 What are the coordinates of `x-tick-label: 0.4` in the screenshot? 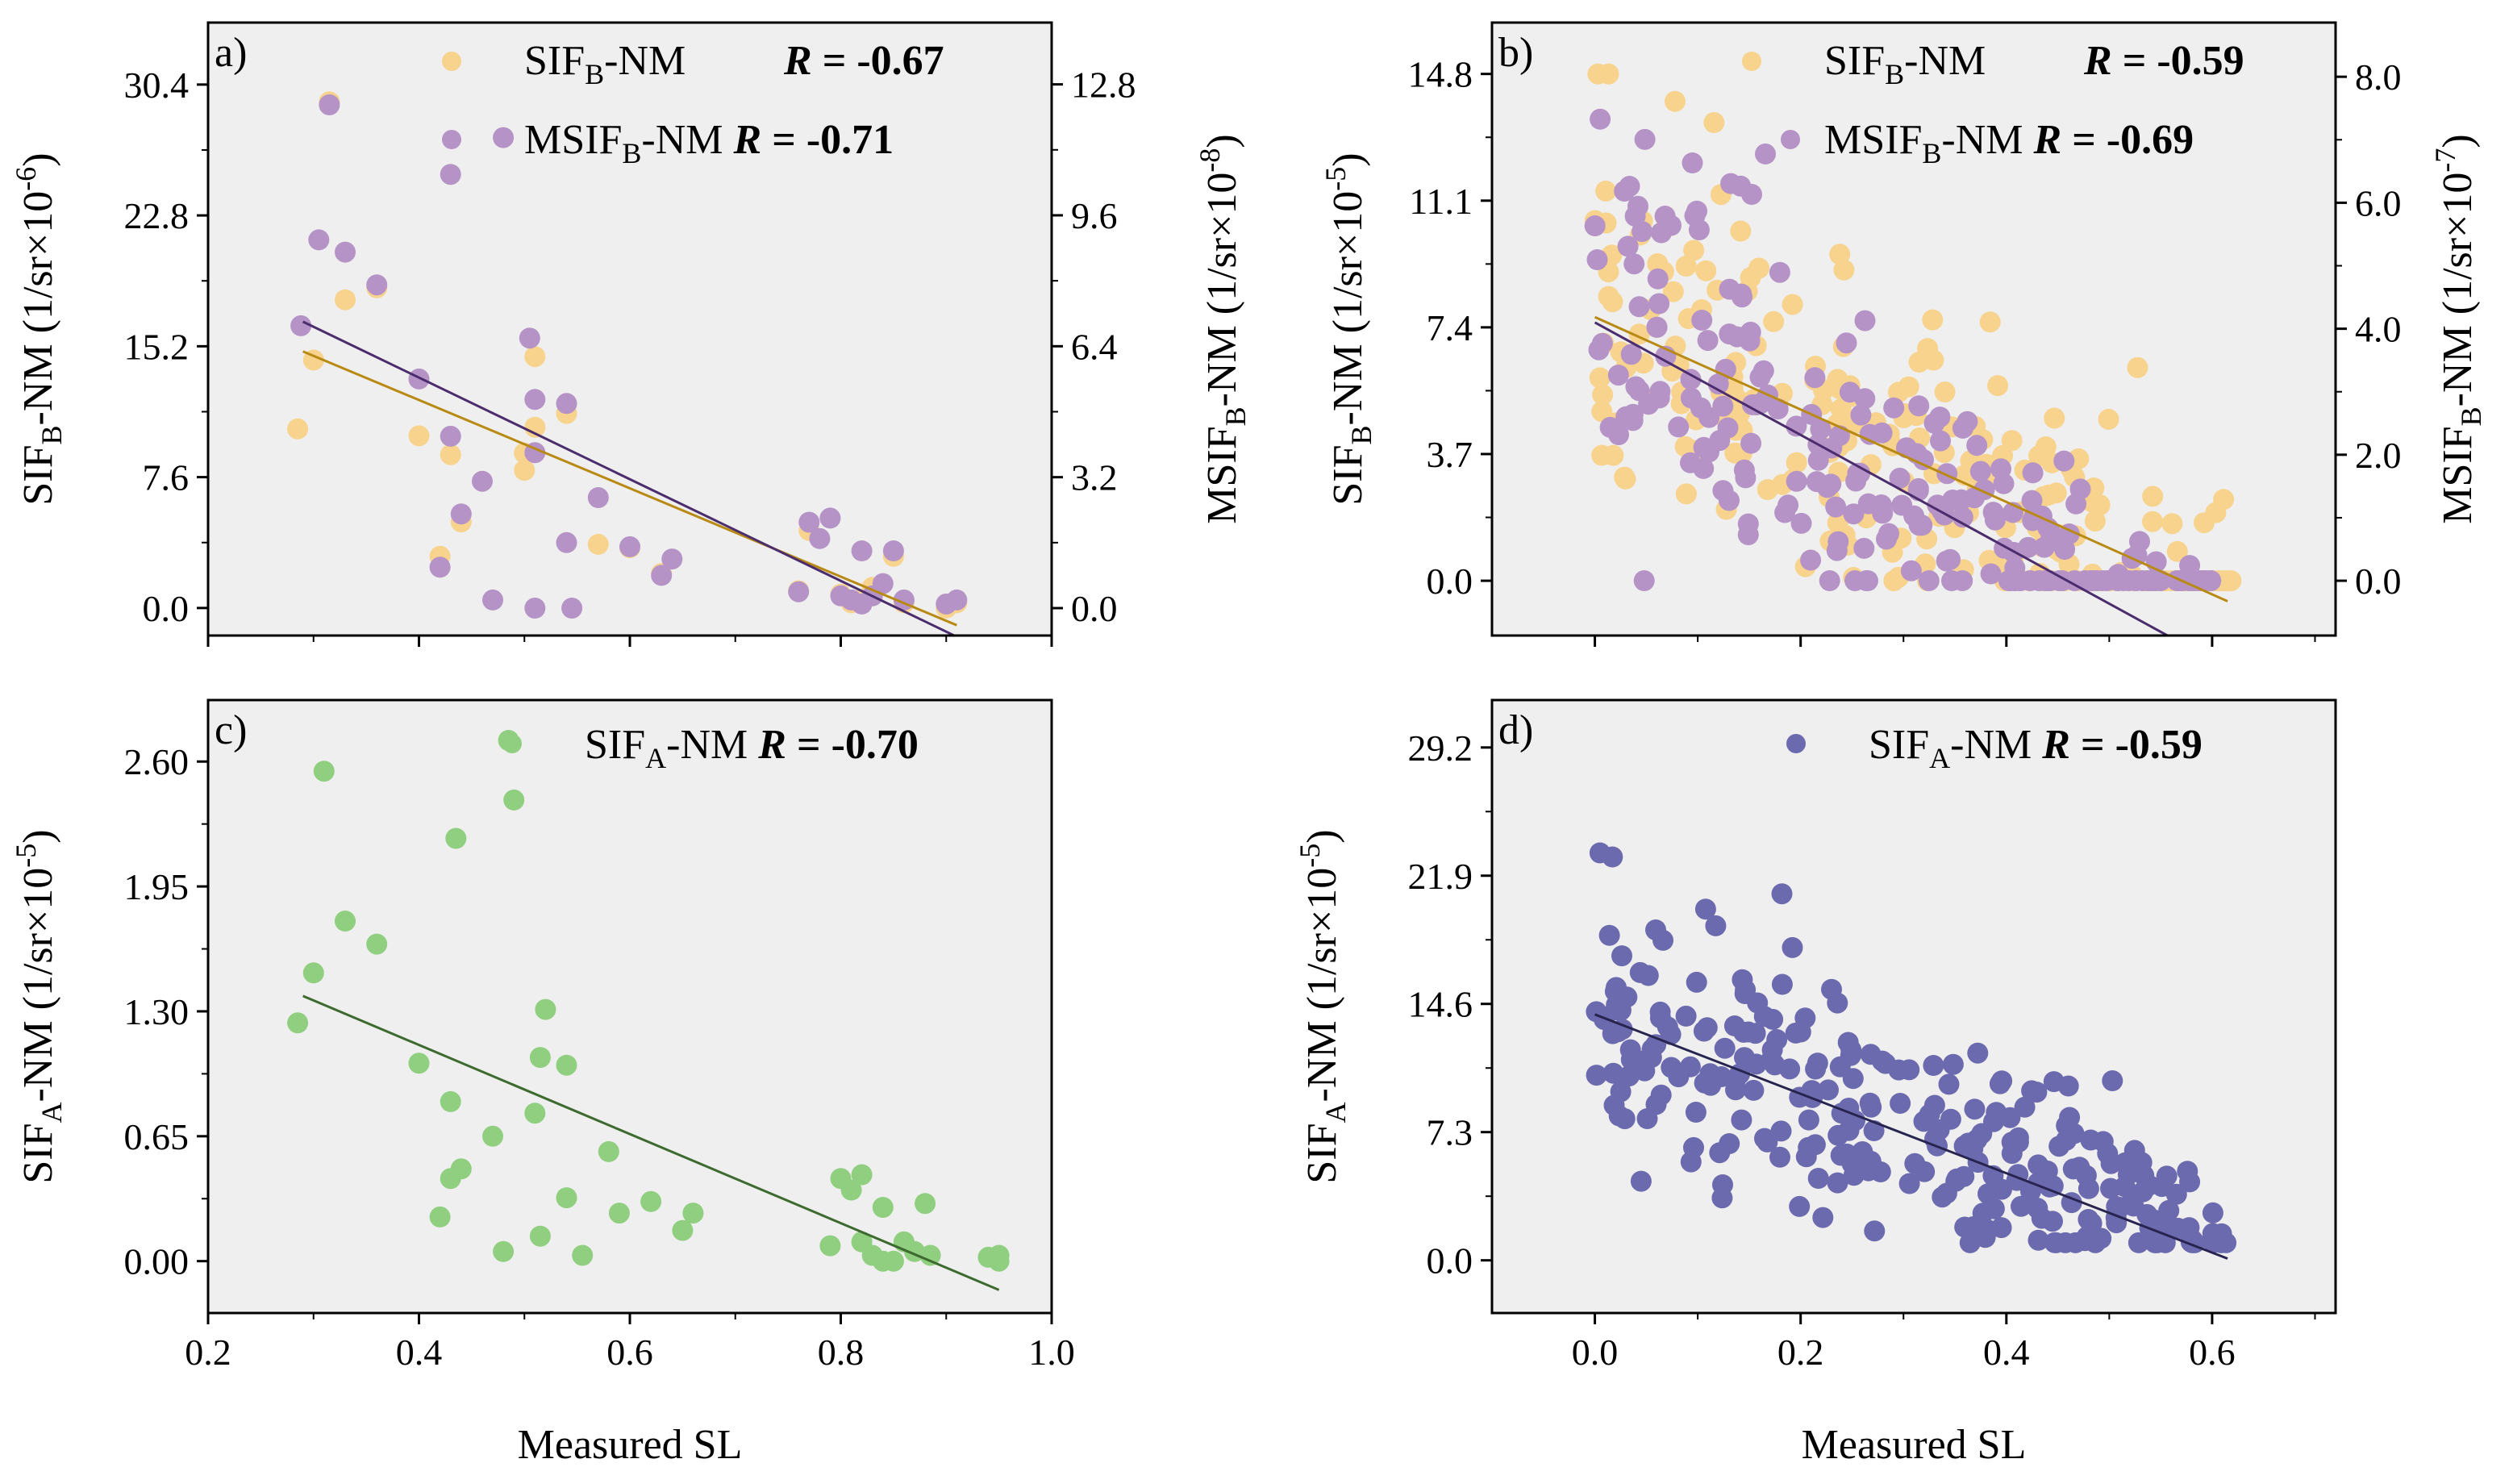 It's located at (419, 1353).